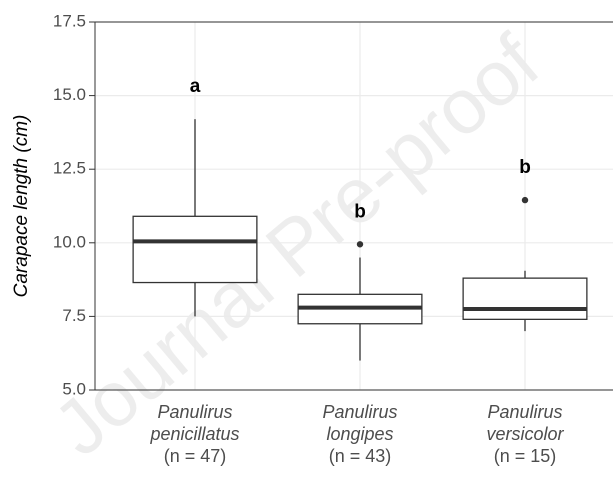  Describe the element at coordinates (21, 206) in the screenshot. I see `y-axis-label: Carapace length (cm)` at that location.